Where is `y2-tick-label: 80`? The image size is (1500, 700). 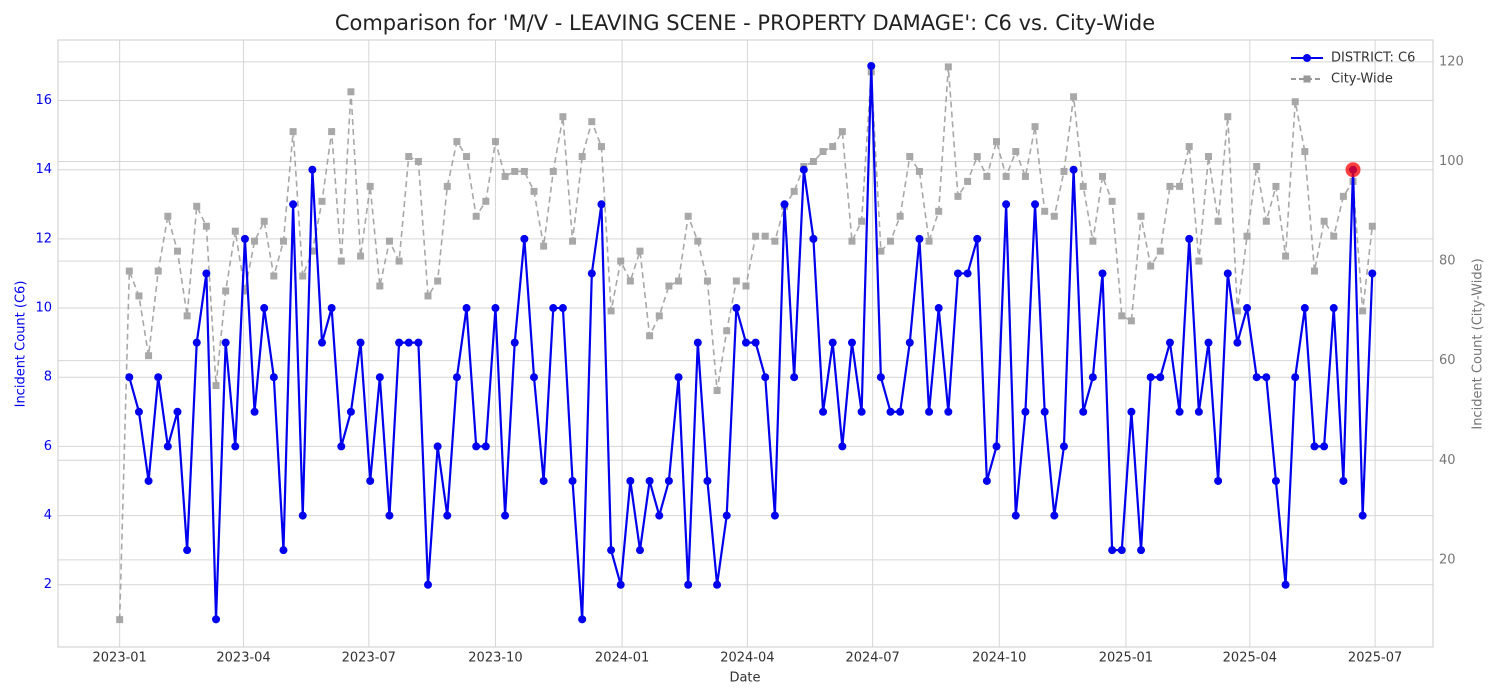 y2-tick-label: 80 is located at coordinates (1447, 261).